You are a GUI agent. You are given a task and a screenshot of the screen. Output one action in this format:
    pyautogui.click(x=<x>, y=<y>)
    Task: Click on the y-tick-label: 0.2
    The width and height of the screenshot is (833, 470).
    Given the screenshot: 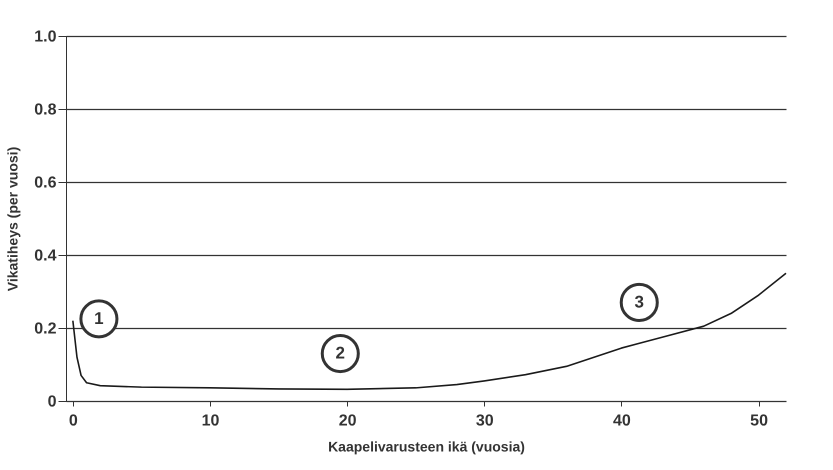 What is the action you would take?
    pyautogui.click(x=45, y=329)
    